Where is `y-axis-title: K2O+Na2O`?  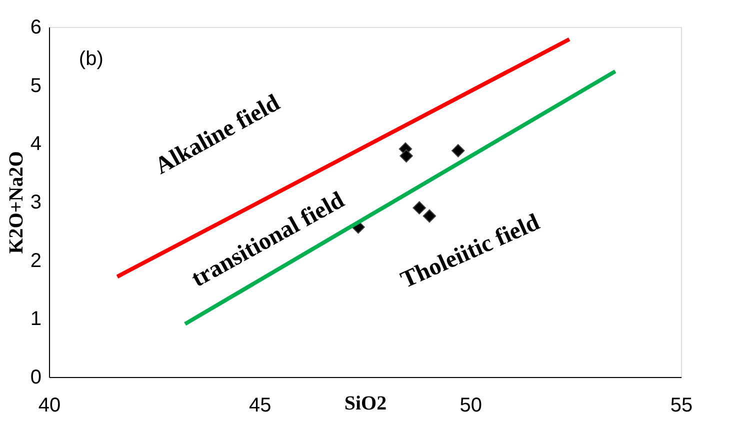 y-axis-title: K2O+Na2O is located at coordinates (16, 202).